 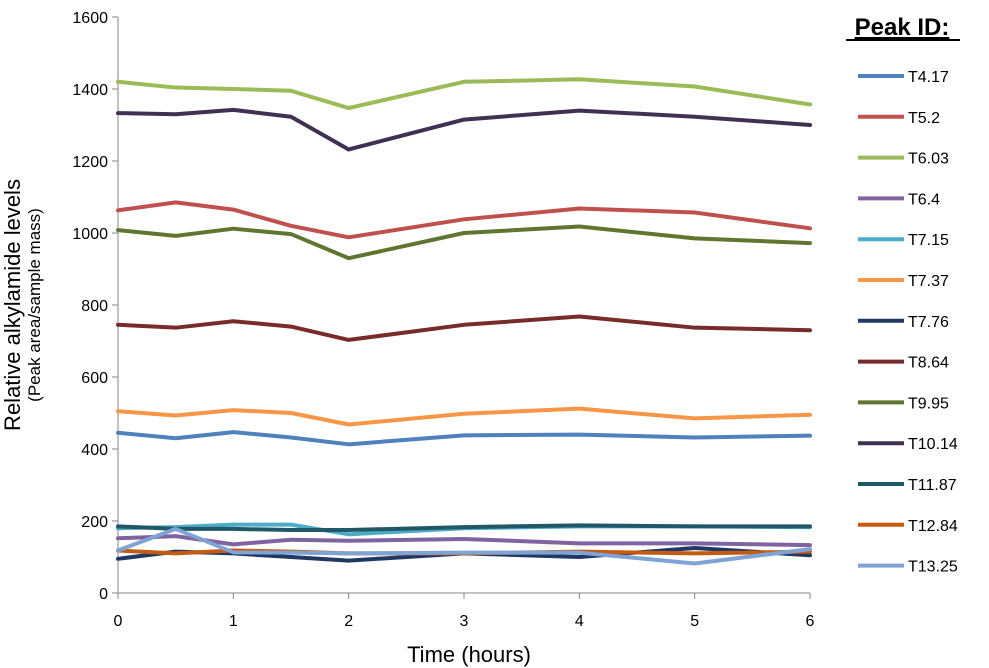 I want to click on y-tick-label: 1200, so click(x=90, y=162).